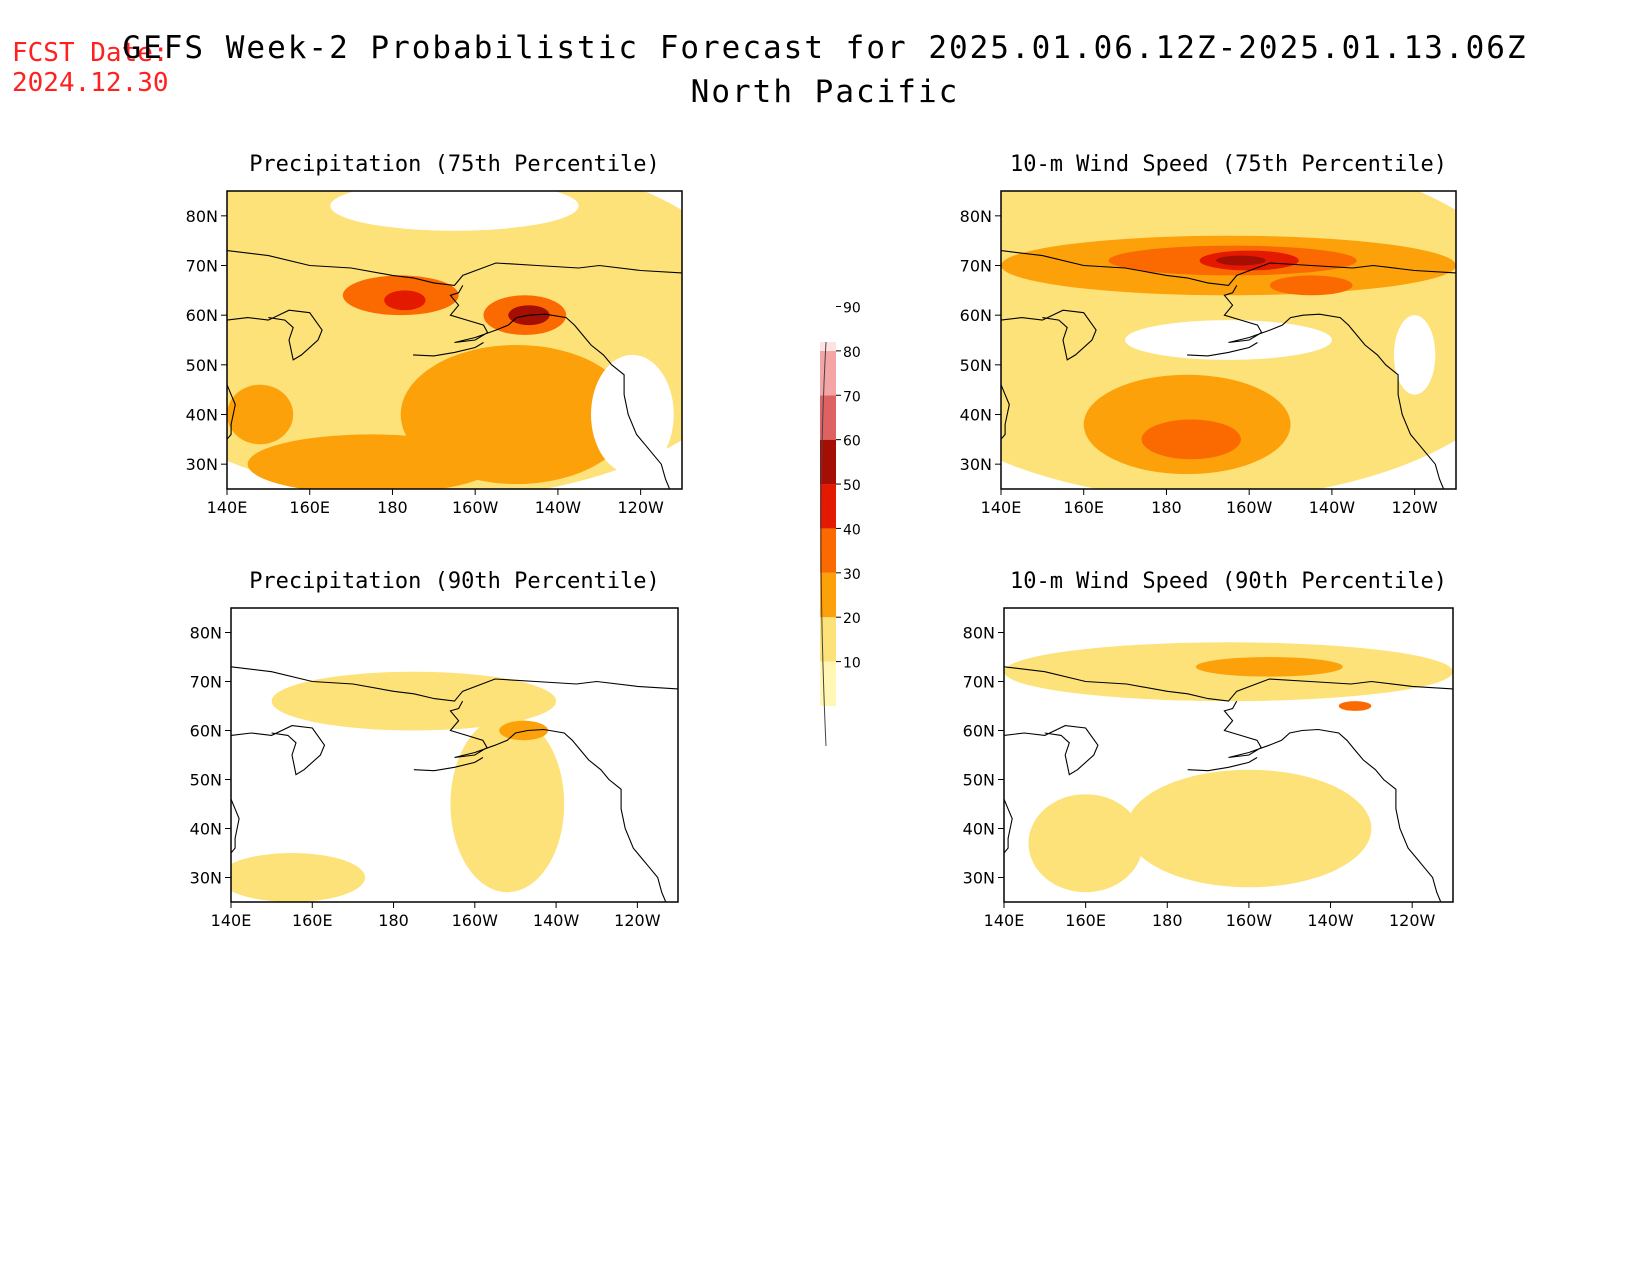  I want to click on colorbar-label: 40, so click(852, 530).